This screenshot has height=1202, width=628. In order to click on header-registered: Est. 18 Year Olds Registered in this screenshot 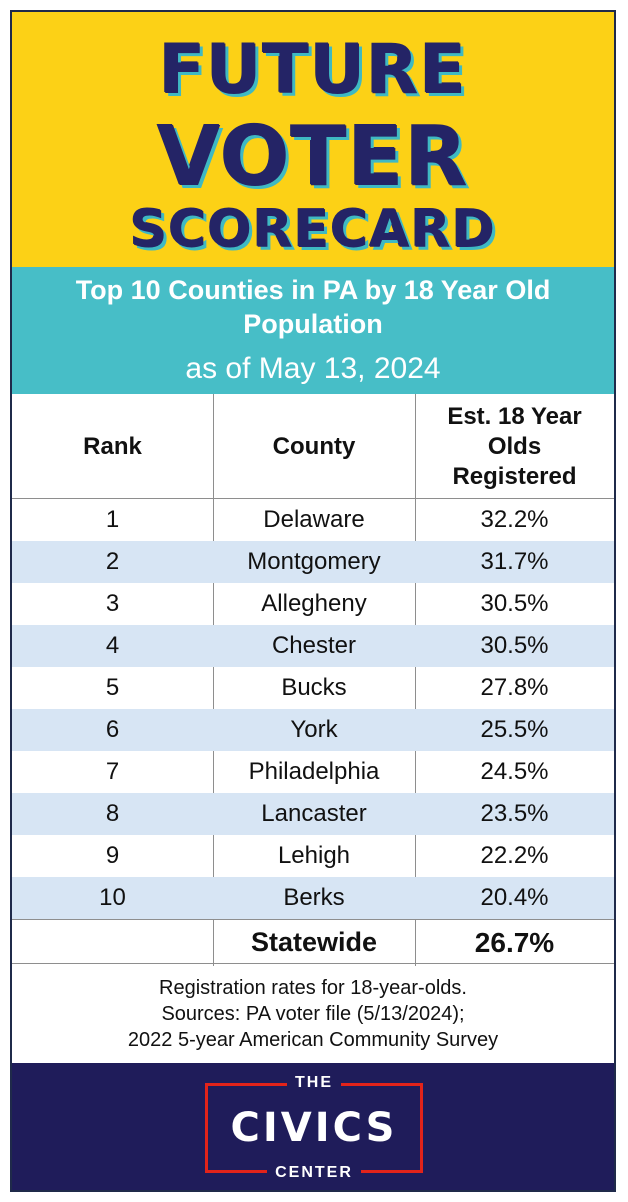, I will do `click(514, 446)`.